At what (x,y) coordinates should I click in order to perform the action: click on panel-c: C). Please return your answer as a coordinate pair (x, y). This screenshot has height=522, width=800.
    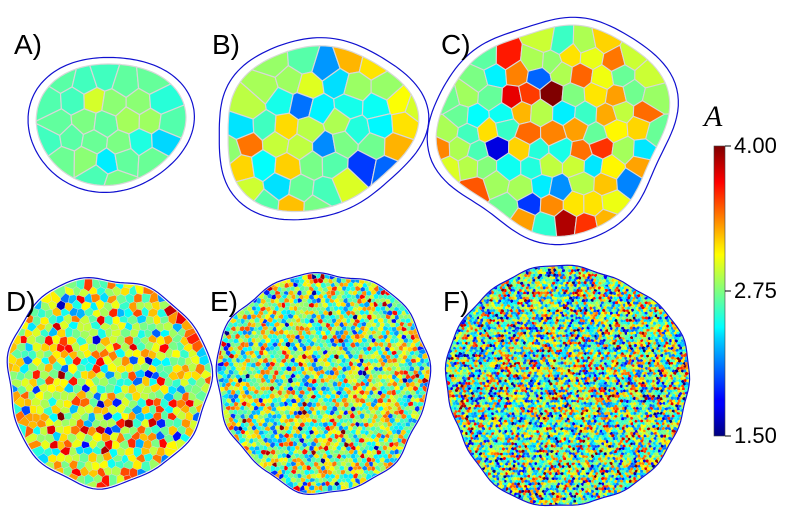
    Looking at the image, I should click on (552, 131).